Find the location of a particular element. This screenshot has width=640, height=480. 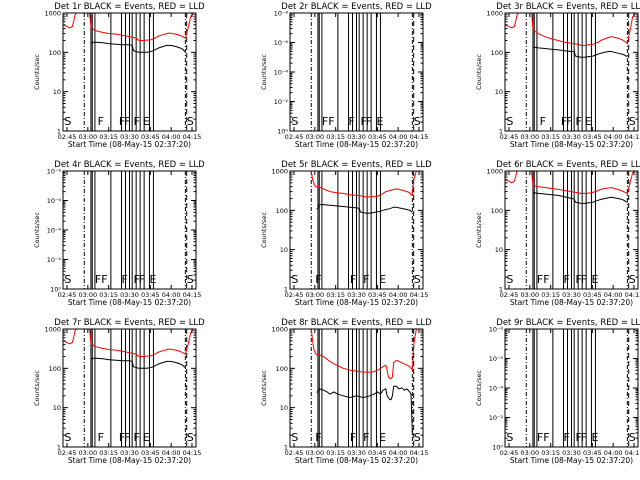

y-tick-label: 10⁻⁸ is located at coordinates (281, 14).